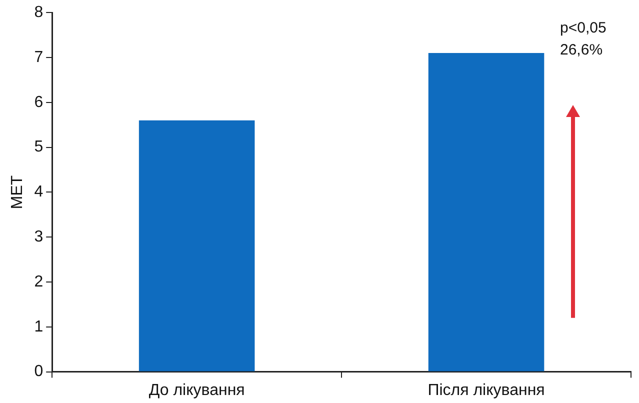 This screenshot has height=403, width=639. Describe the element at coordinates (39, 57) in the screenshot. I see `y-tick-label: 7` at that location.